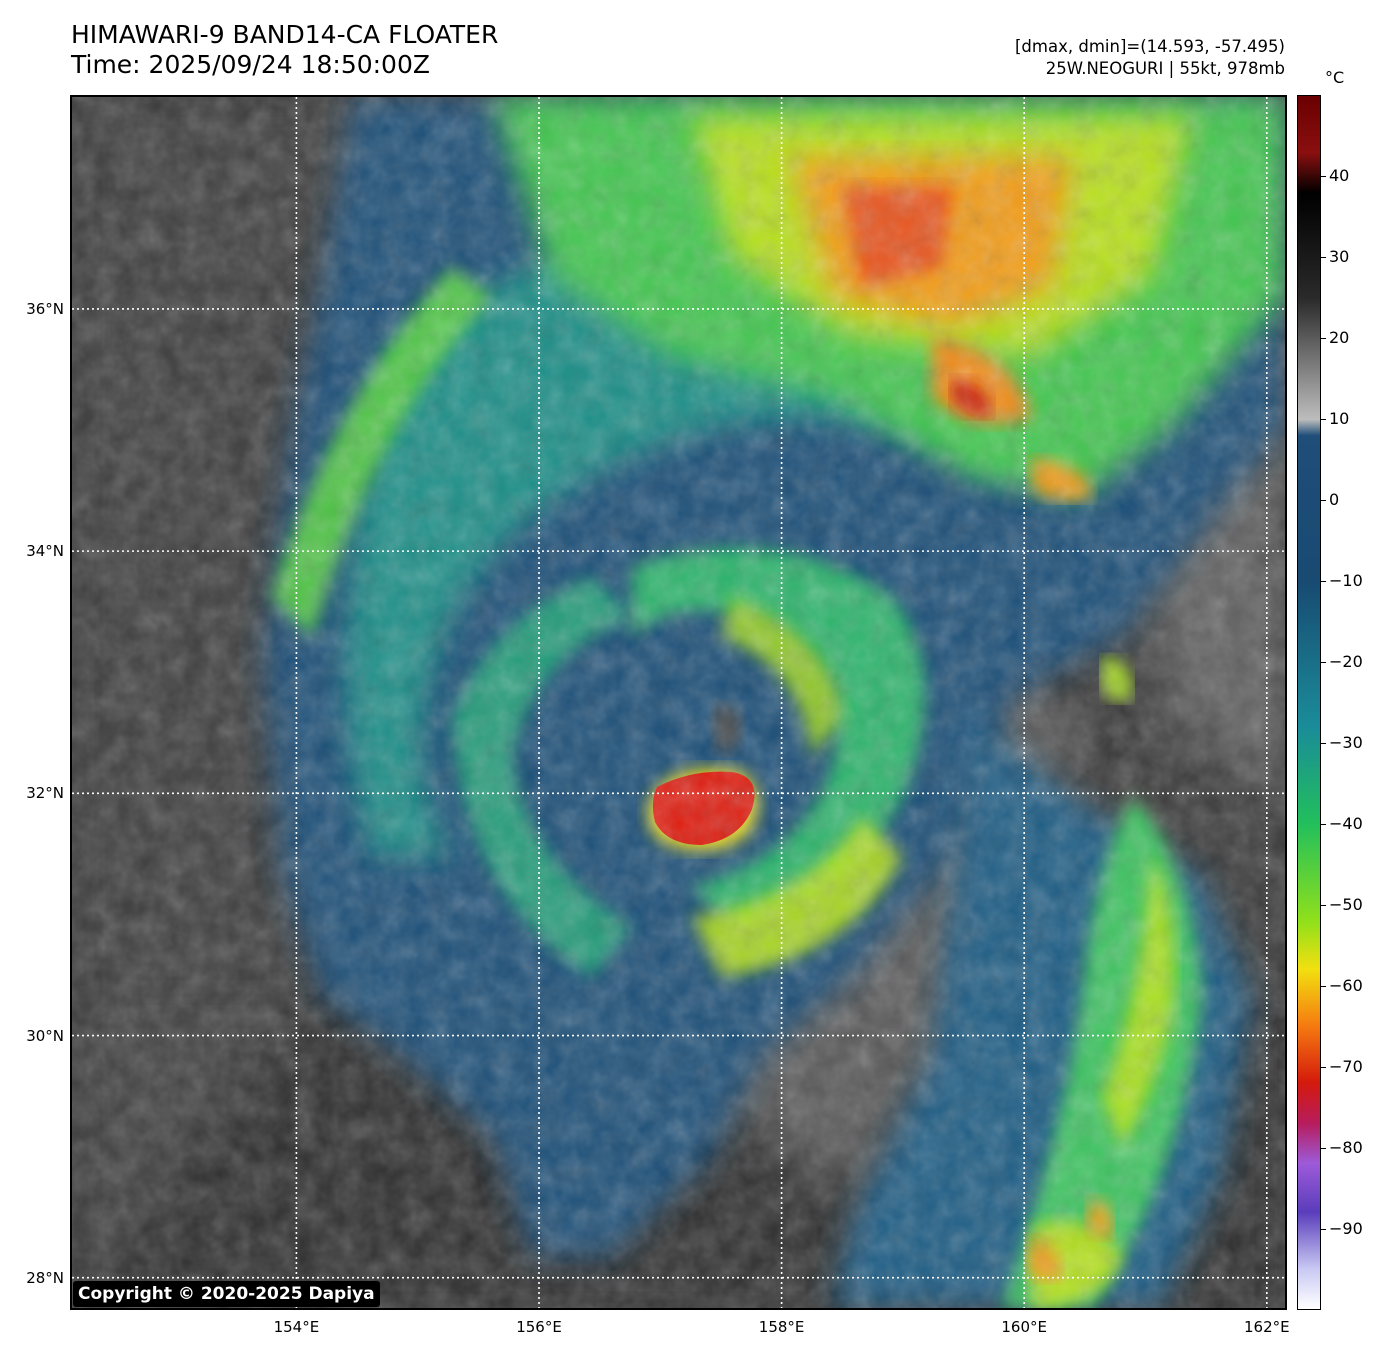  I want to click on colorbar-tick-label: −20, so click(1346, 661).